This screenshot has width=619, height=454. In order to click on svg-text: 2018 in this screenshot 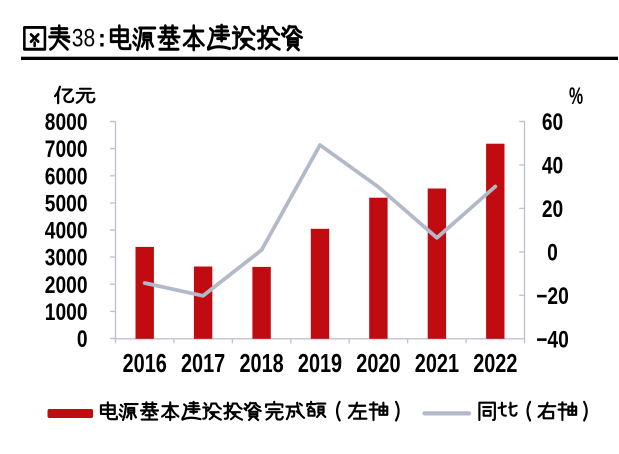, I will do `click(261, 363)`.